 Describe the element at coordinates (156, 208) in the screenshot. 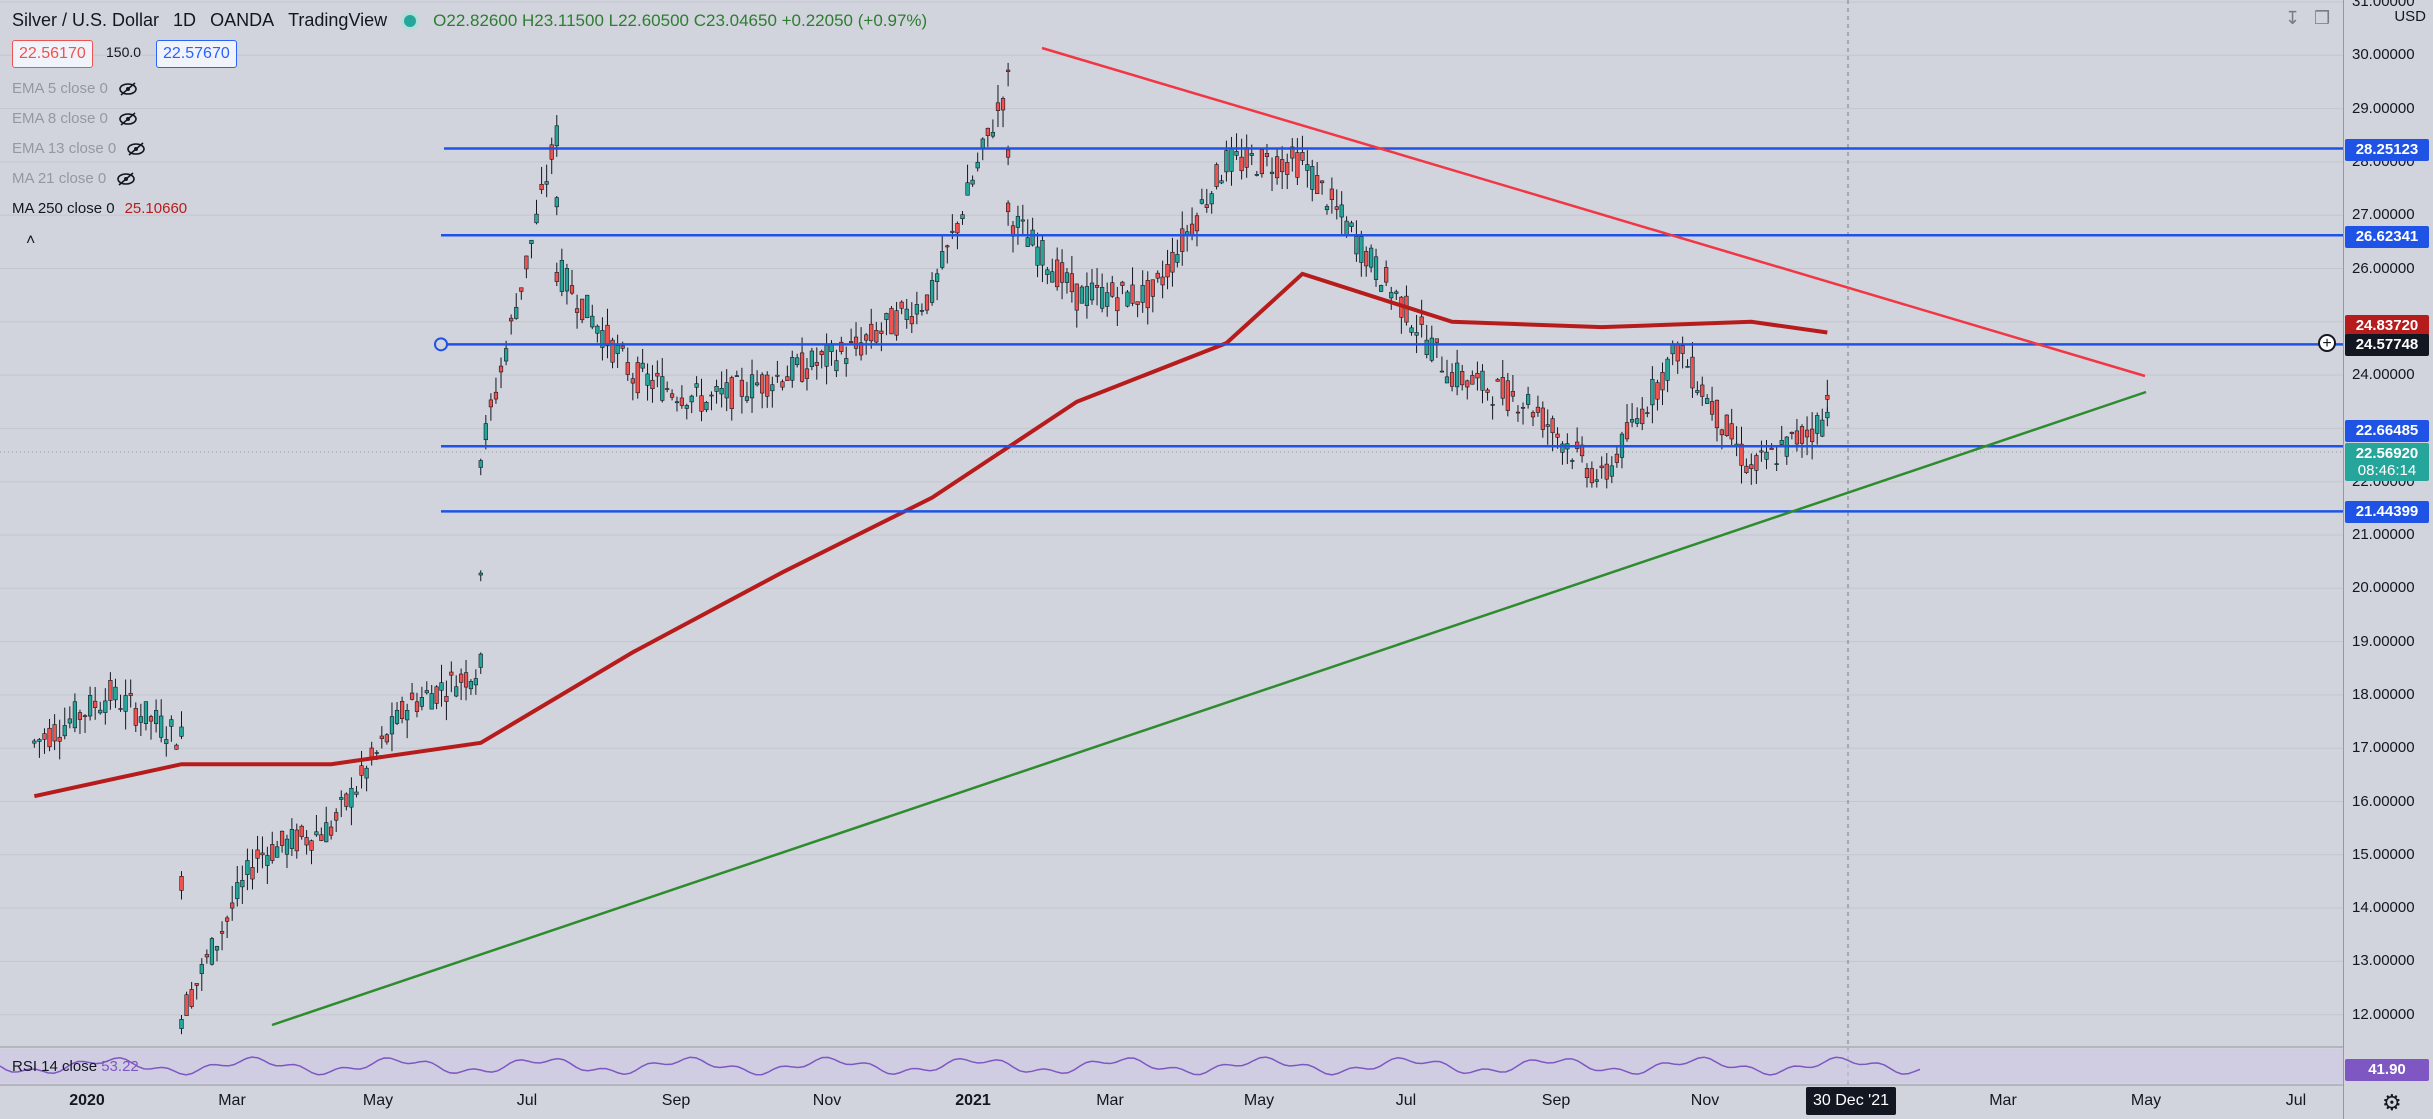

I see `indicator-value: 25.10660` at that location.